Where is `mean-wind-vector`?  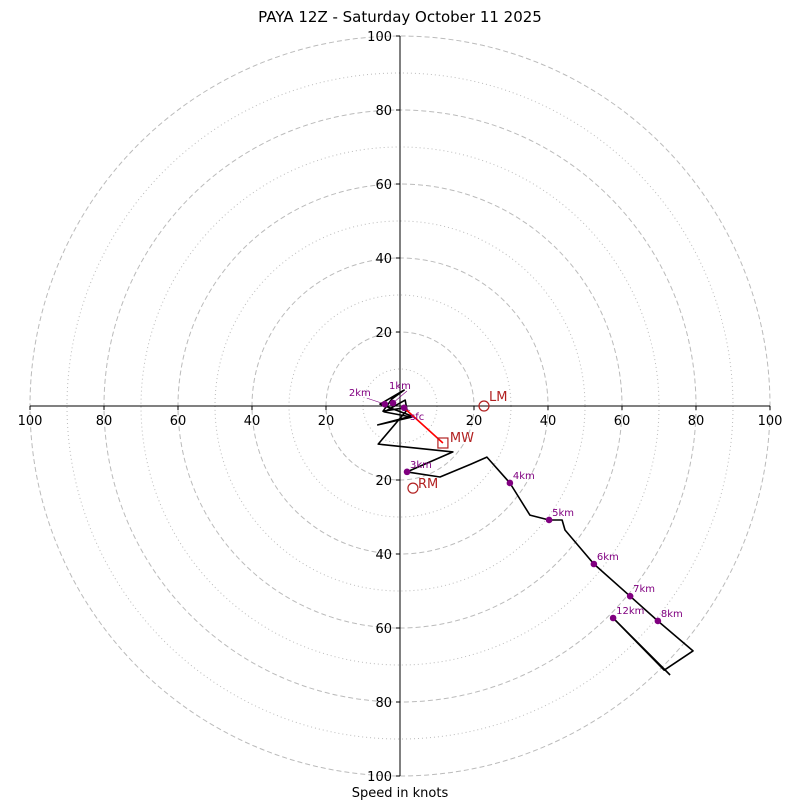 mean-wind-vector is located at coordinates (423, 425).